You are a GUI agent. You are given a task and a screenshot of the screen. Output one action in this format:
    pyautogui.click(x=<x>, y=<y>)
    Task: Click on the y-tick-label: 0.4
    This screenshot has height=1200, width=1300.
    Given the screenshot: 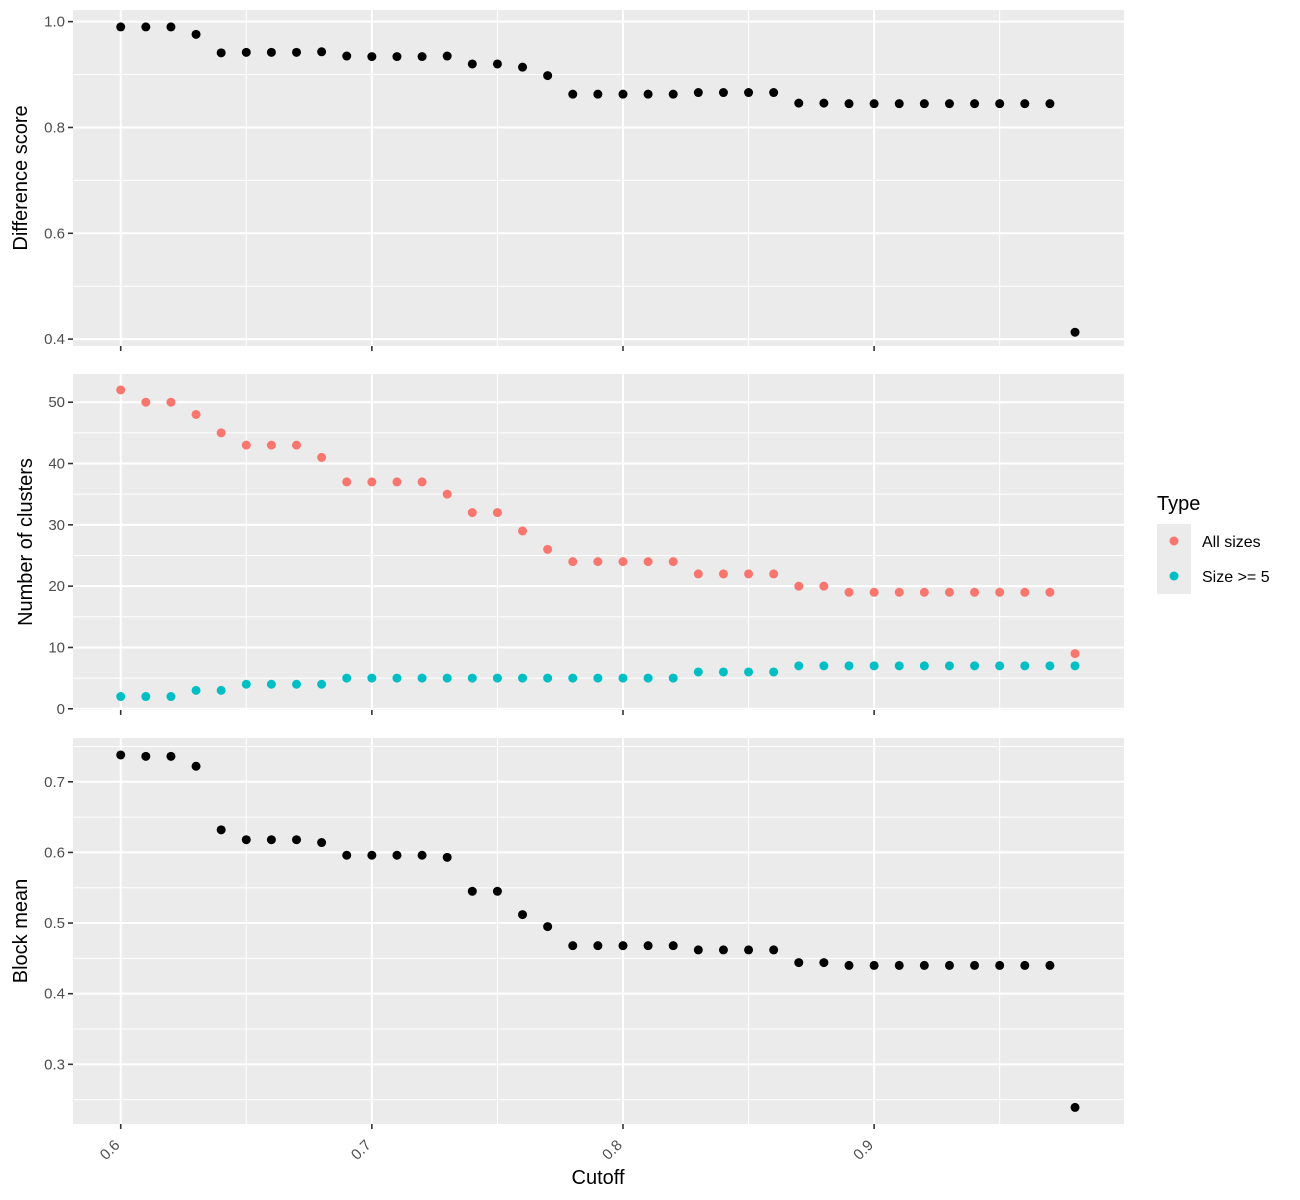 What is the action you would take?
    pyautogui.click(x=54, y=339)
    